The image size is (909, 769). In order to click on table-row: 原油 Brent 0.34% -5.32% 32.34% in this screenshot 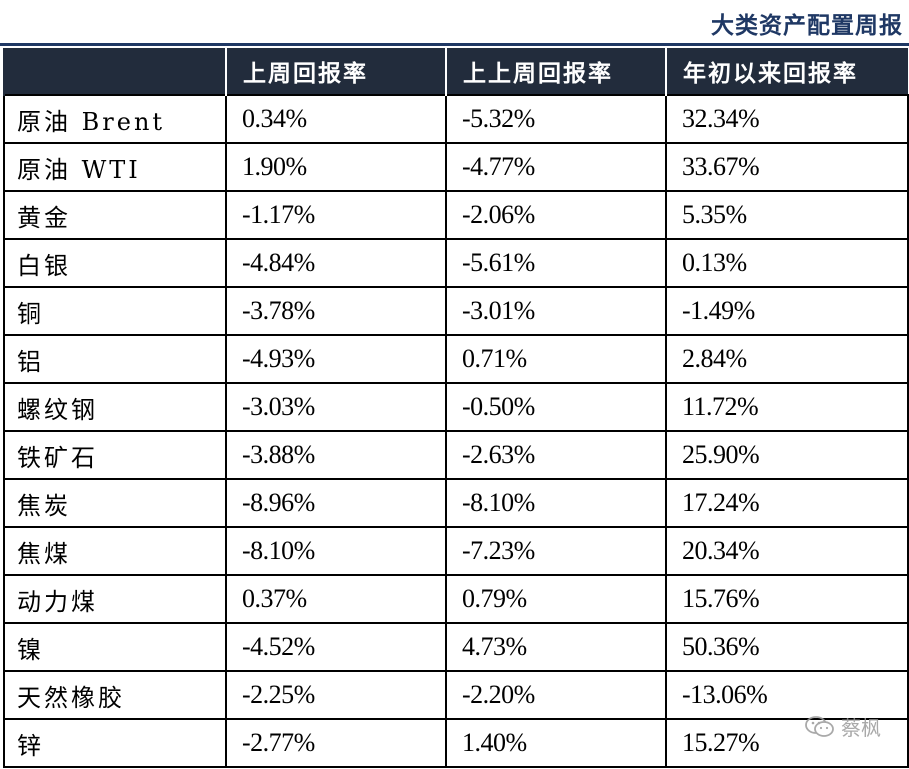, I will do `click(456, 119)`.